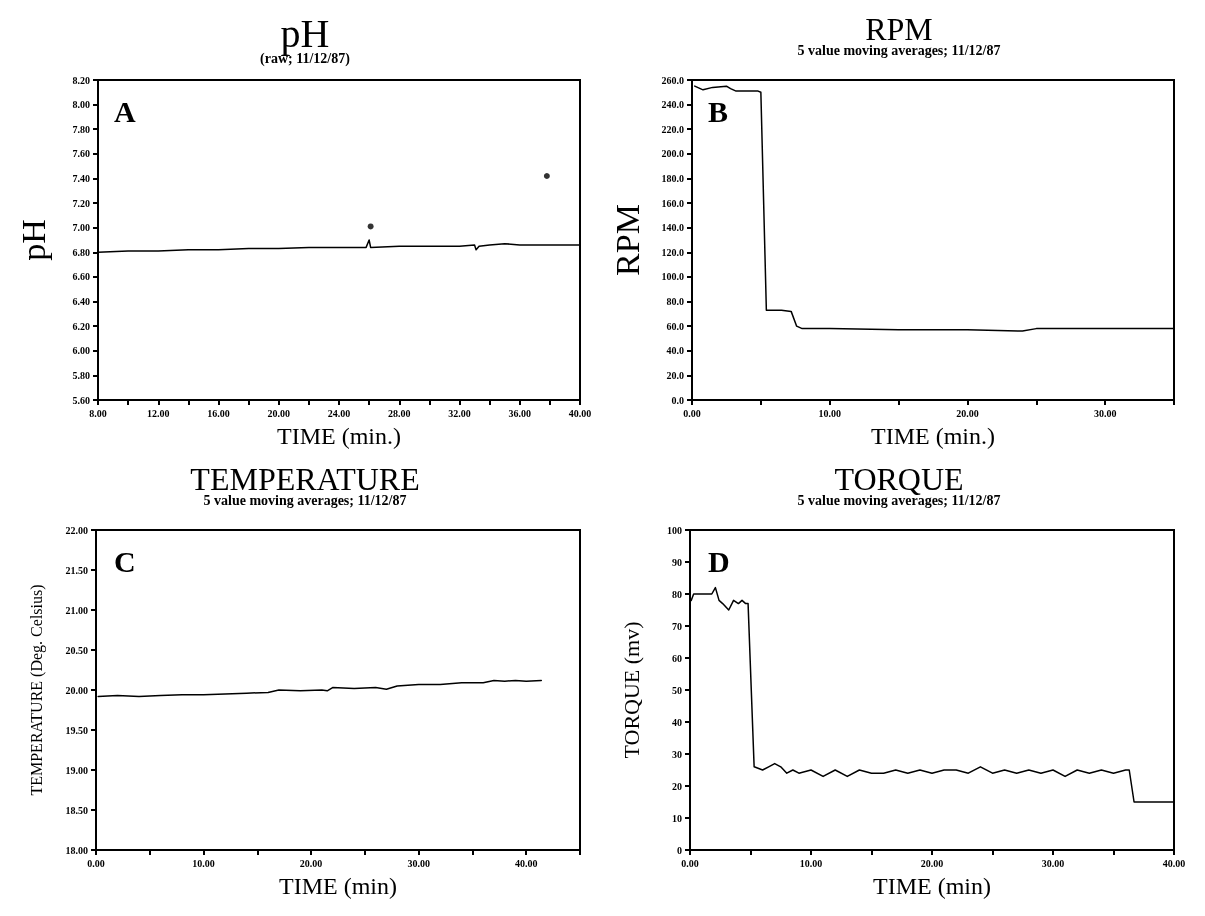  Describe the element at coordinates (677, 722) in the screenshot. I see `y-tick-label: 40` at that location.